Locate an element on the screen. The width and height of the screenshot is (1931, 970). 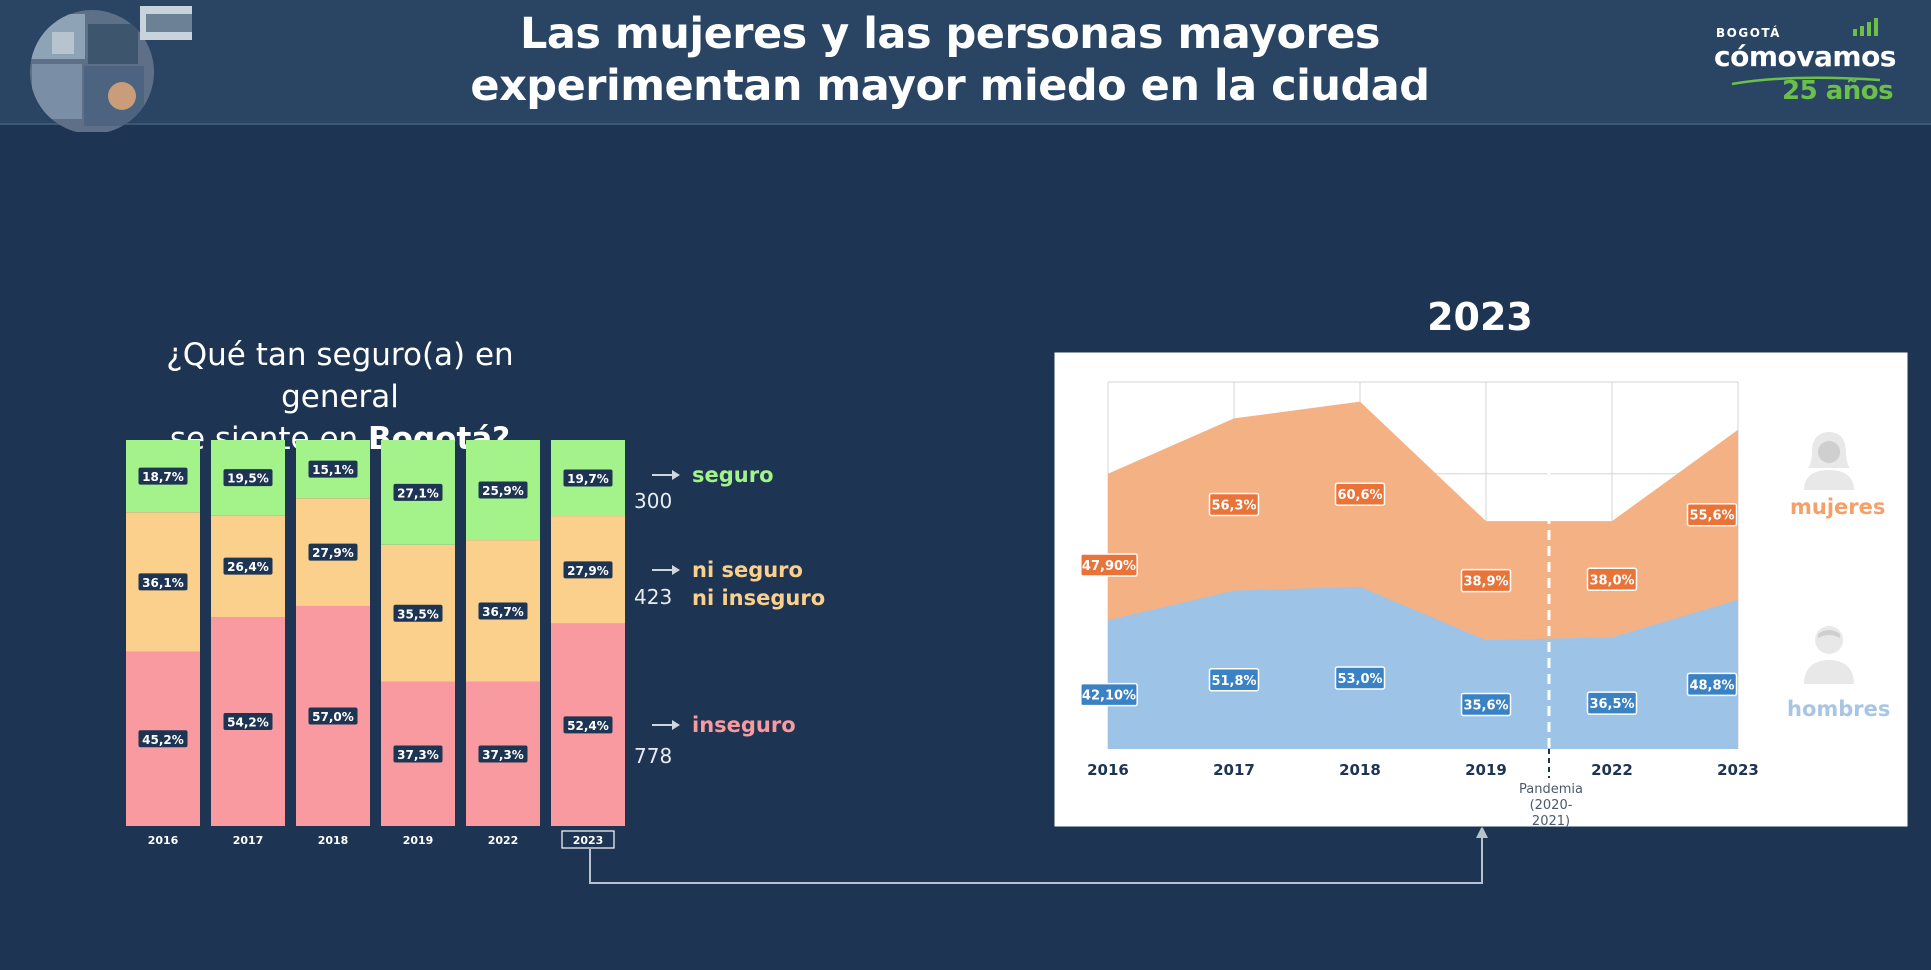
bar-label-2018-1-group: 27,9% is located at coordinates (333, 552).